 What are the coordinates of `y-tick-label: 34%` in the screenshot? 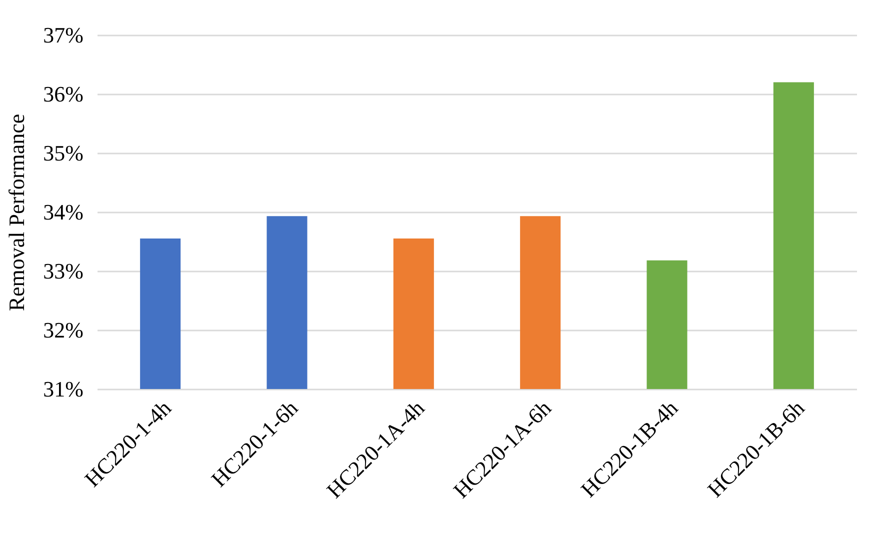 It's located at (63, 212).